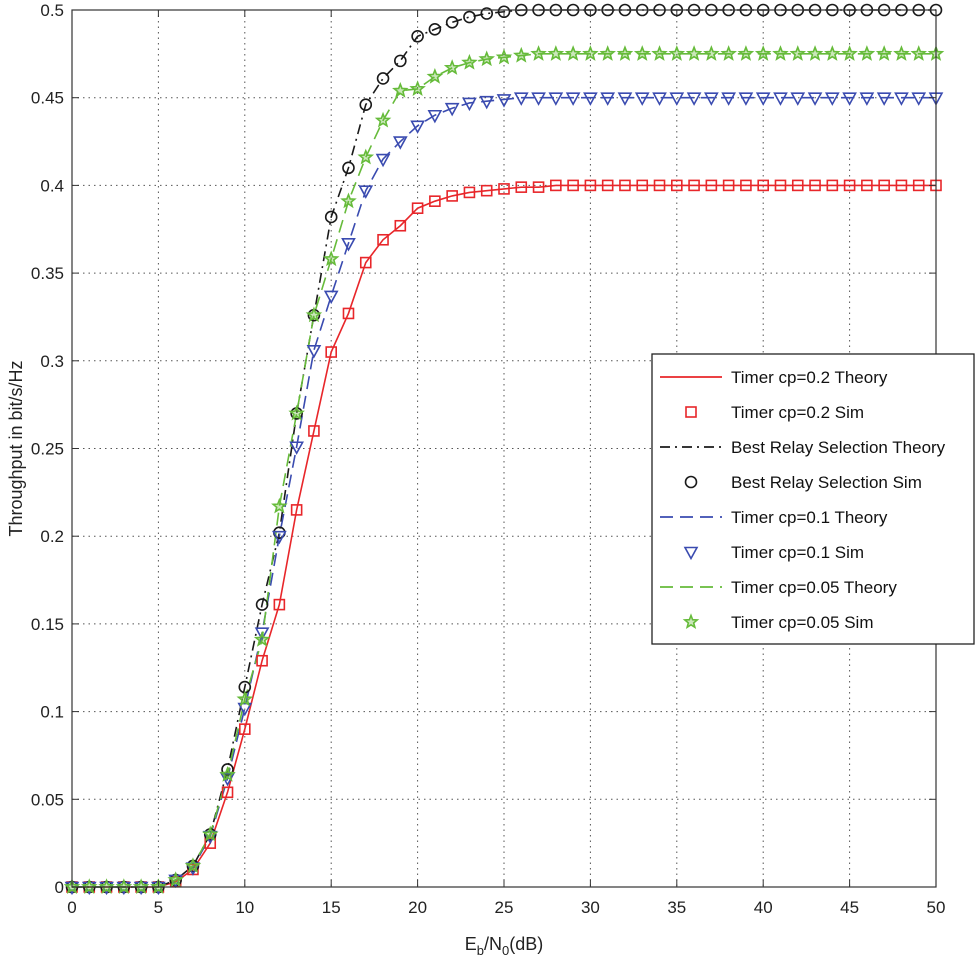  I want to click on y-tick-label: 0.05, so click(47, 799).